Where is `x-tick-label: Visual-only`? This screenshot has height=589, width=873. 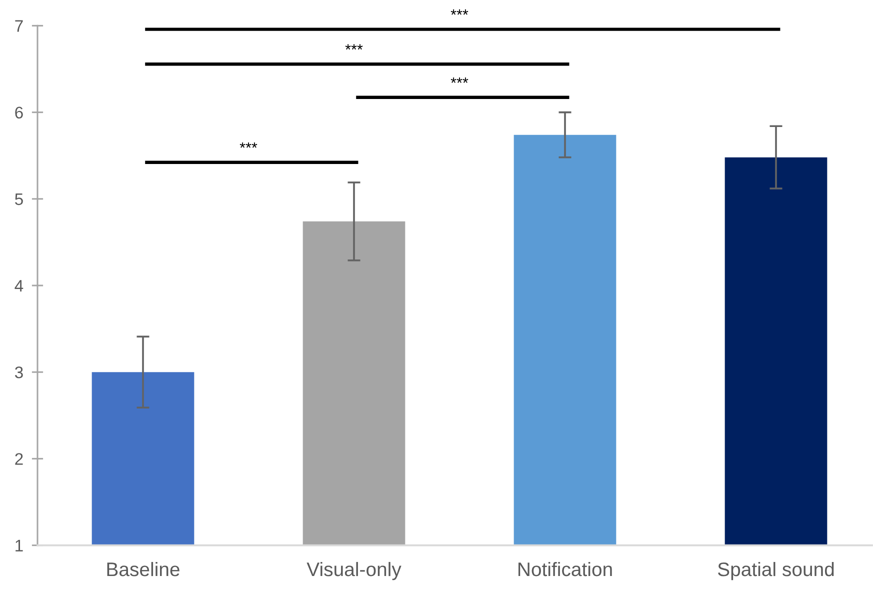
x-tick-label: Visual-only is located at coordinates (354, 571).